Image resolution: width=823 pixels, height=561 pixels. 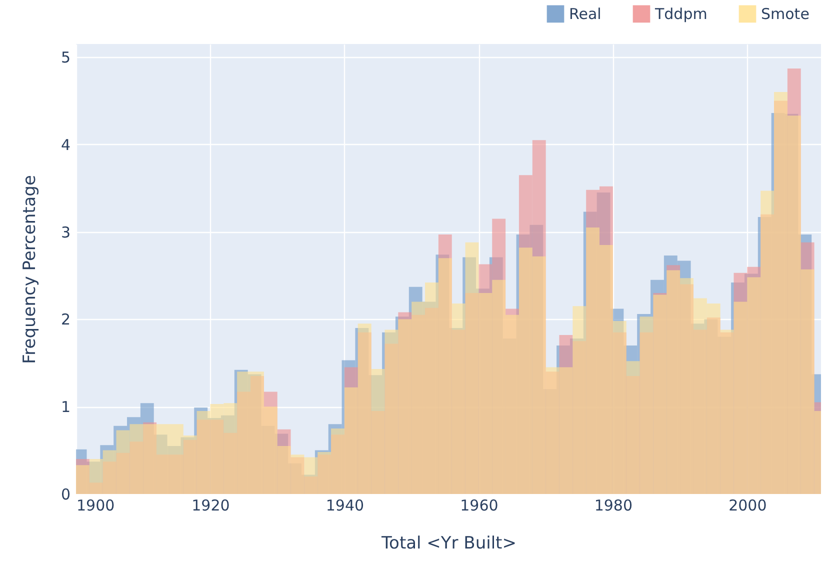 What do you see at coordinates (747, 505) in the screenshot?
I see `x-tick-label: 2000` at bounding box center [747, 505].